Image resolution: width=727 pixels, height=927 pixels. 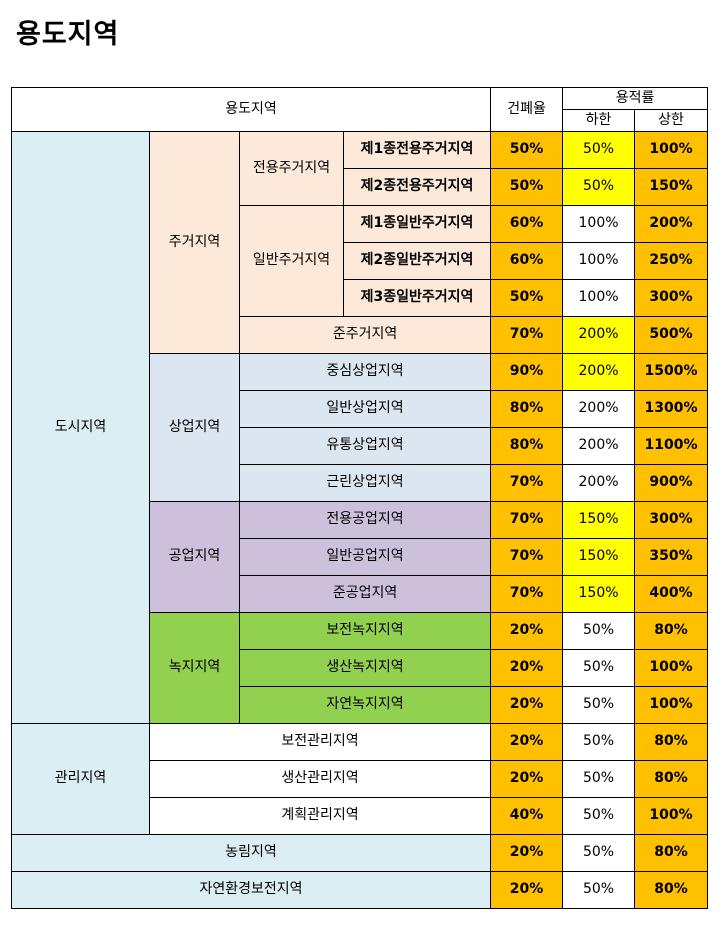 What do you see at coordinates (417, 261) in the screenshot?
I see `zone-name: 제2종일반주거지역` at bounding box center [417, 261].